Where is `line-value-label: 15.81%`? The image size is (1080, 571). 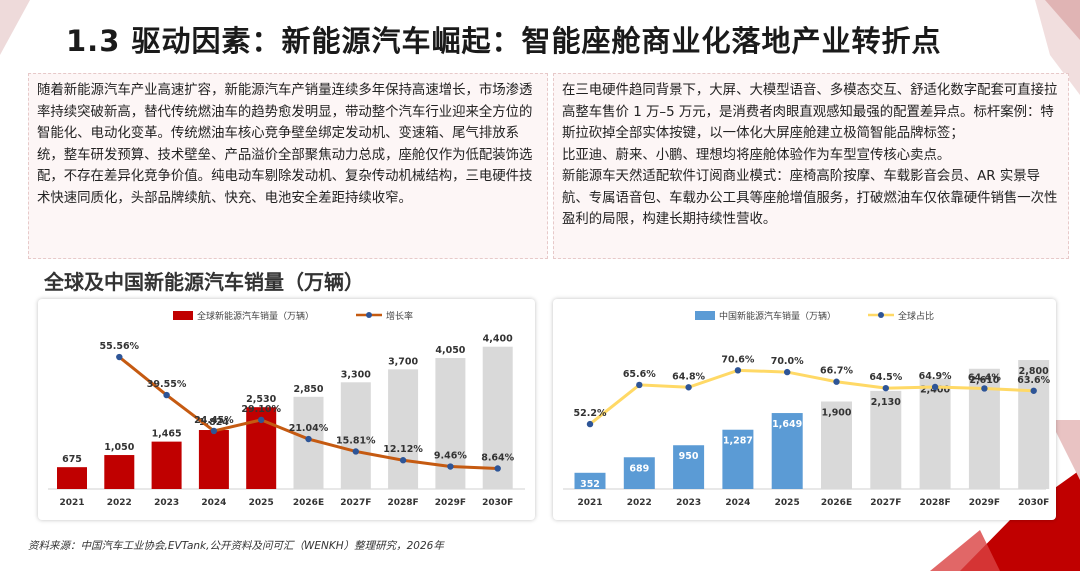 line-value-label: 15.81% is located at coordinates (356, 440).